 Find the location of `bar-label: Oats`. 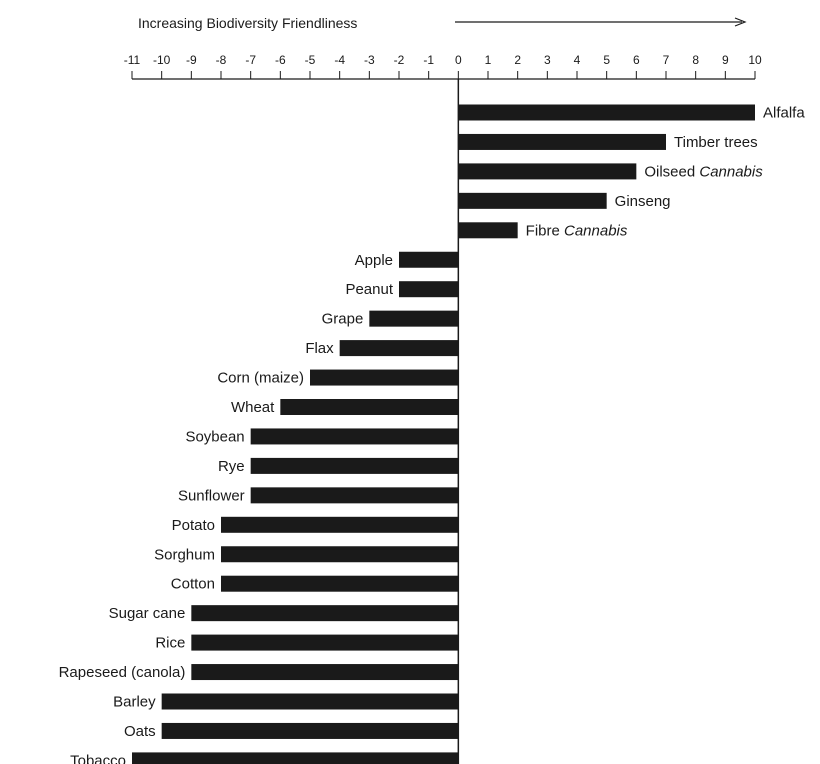

bar-label: Oats is located at coordinates (140, 731).